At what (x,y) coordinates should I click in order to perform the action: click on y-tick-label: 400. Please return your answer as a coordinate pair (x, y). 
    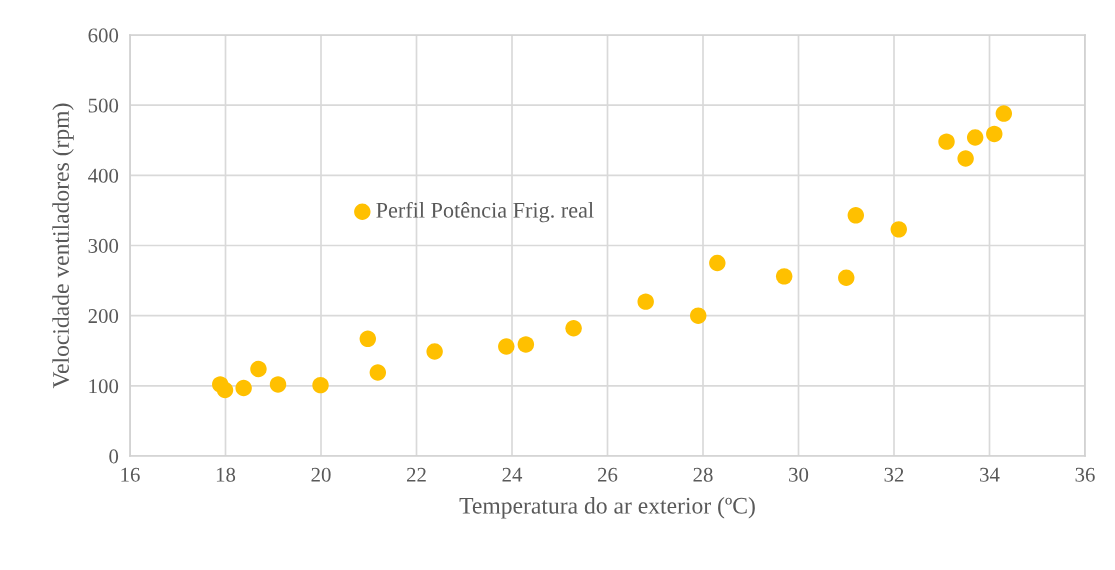
    Looking at the image, I should click on (103, 175).